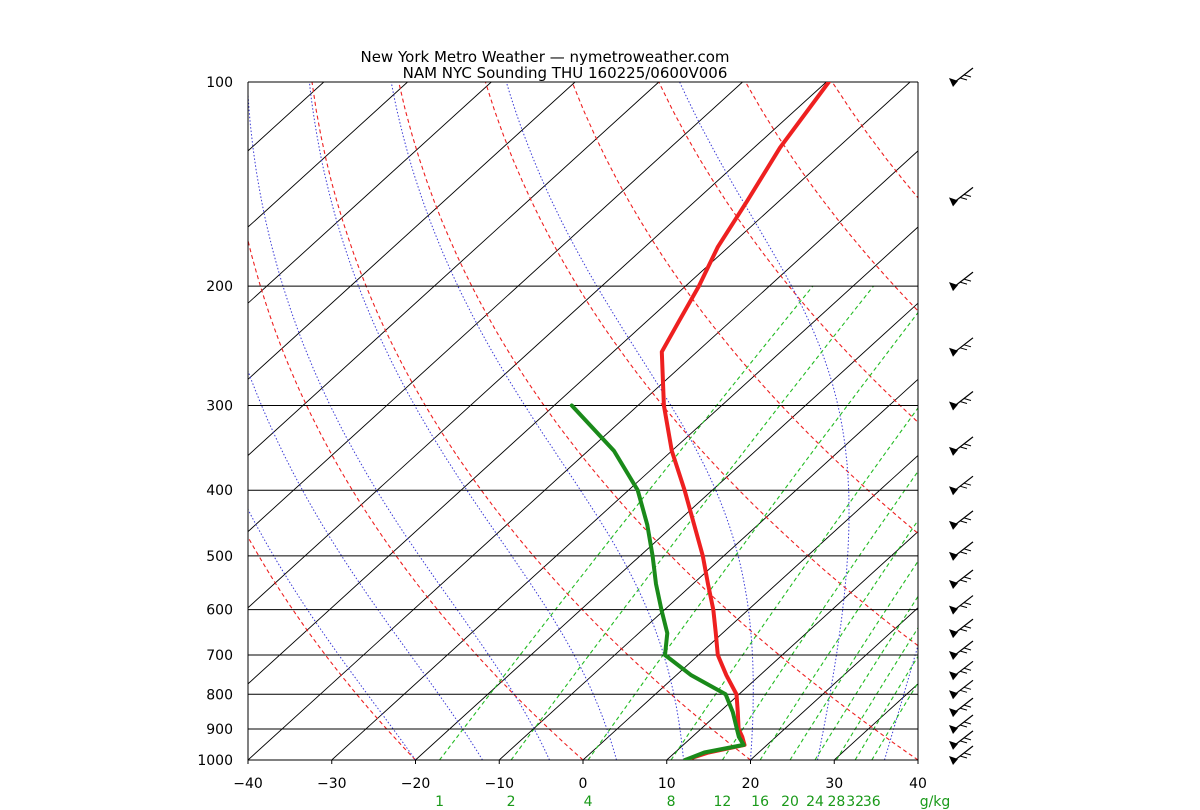  Describe the element at coordinates (671, 802) in the screenshot. I see `mixing-ratio-tick-label: 8` at that location.